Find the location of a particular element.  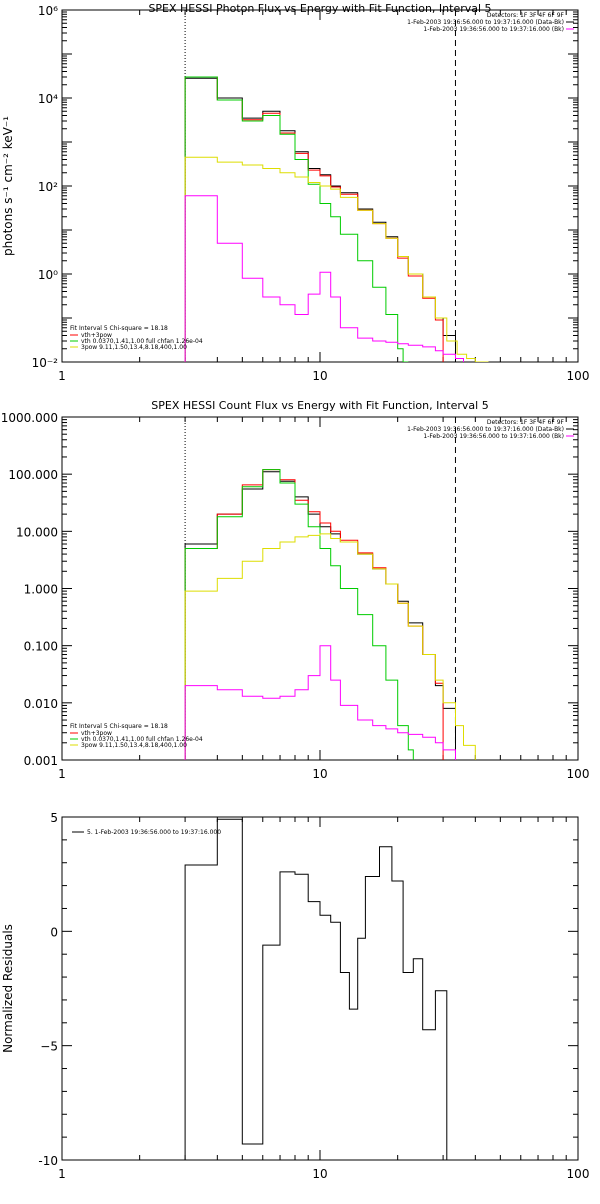

y-tick-label: 5 is located at coordinates (54, 818).